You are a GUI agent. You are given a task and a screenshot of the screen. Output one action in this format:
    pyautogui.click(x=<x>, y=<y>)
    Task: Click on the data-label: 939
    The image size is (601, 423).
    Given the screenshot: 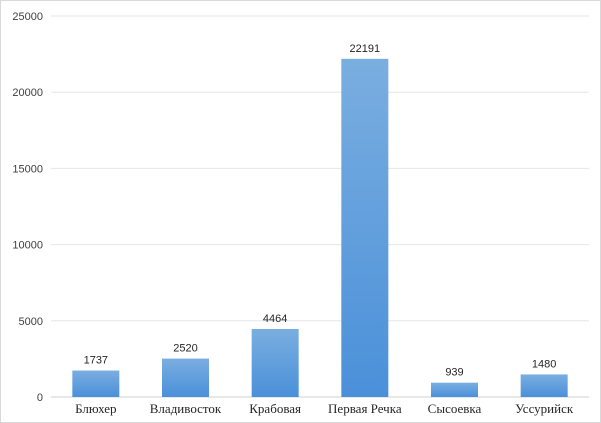 What is the action you would take?
    pyautogui.click(x=454, y=373)
    